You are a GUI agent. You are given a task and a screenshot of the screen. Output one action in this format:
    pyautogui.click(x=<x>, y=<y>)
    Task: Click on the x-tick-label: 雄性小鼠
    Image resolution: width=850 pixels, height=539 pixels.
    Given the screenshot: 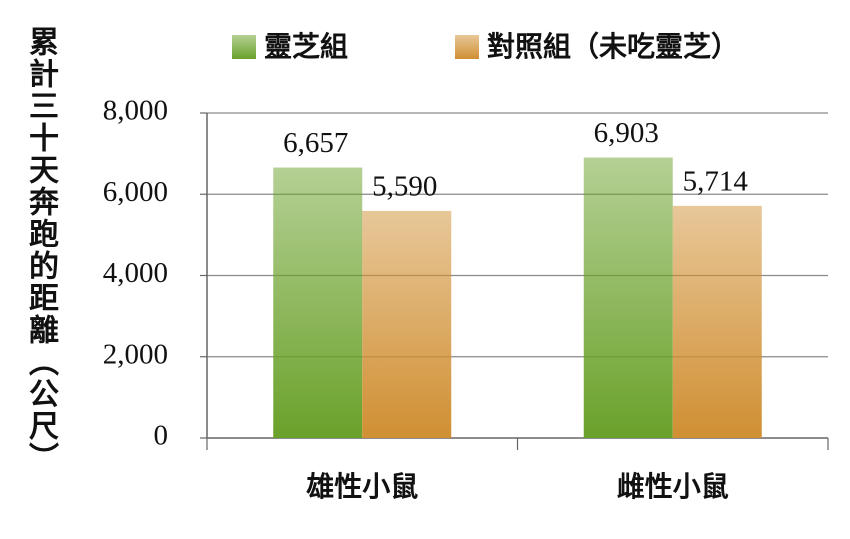 What is the action you would take?
    pyautogui.click(x=361, y=486)
    